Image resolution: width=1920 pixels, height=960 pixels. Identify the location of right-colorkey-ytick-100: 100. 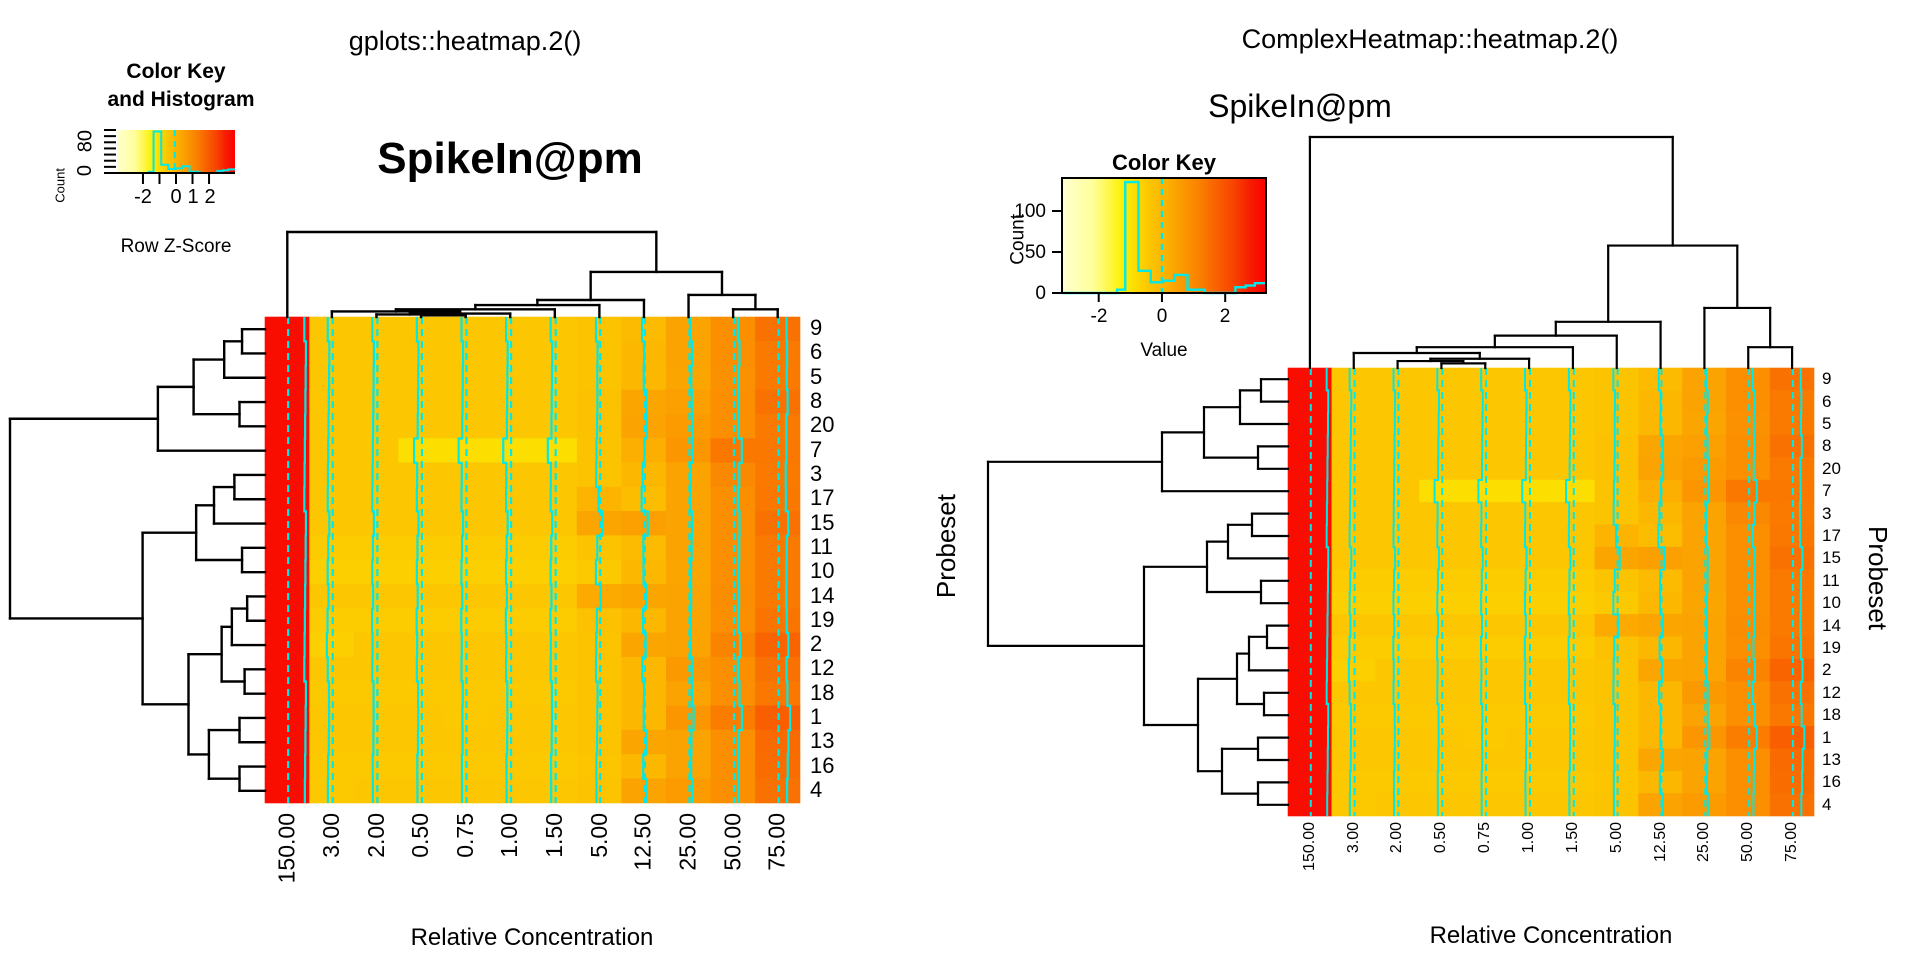
(1030, 211).